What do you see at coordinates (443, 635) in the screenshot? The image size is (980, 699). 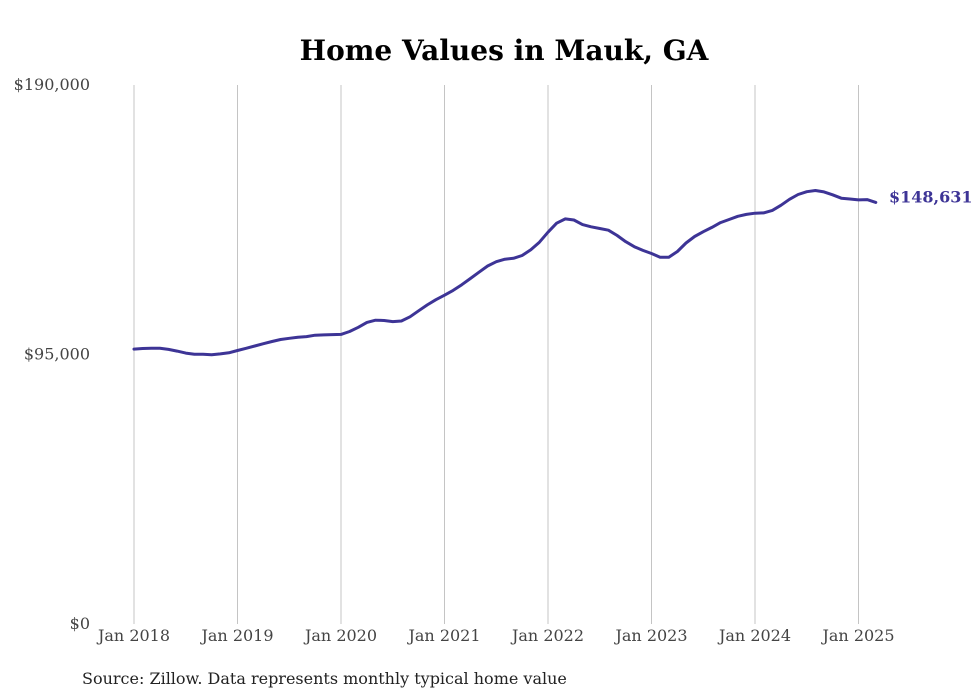 I see `x-tick-label: Jan 2021` at bounding box center [443, 635].